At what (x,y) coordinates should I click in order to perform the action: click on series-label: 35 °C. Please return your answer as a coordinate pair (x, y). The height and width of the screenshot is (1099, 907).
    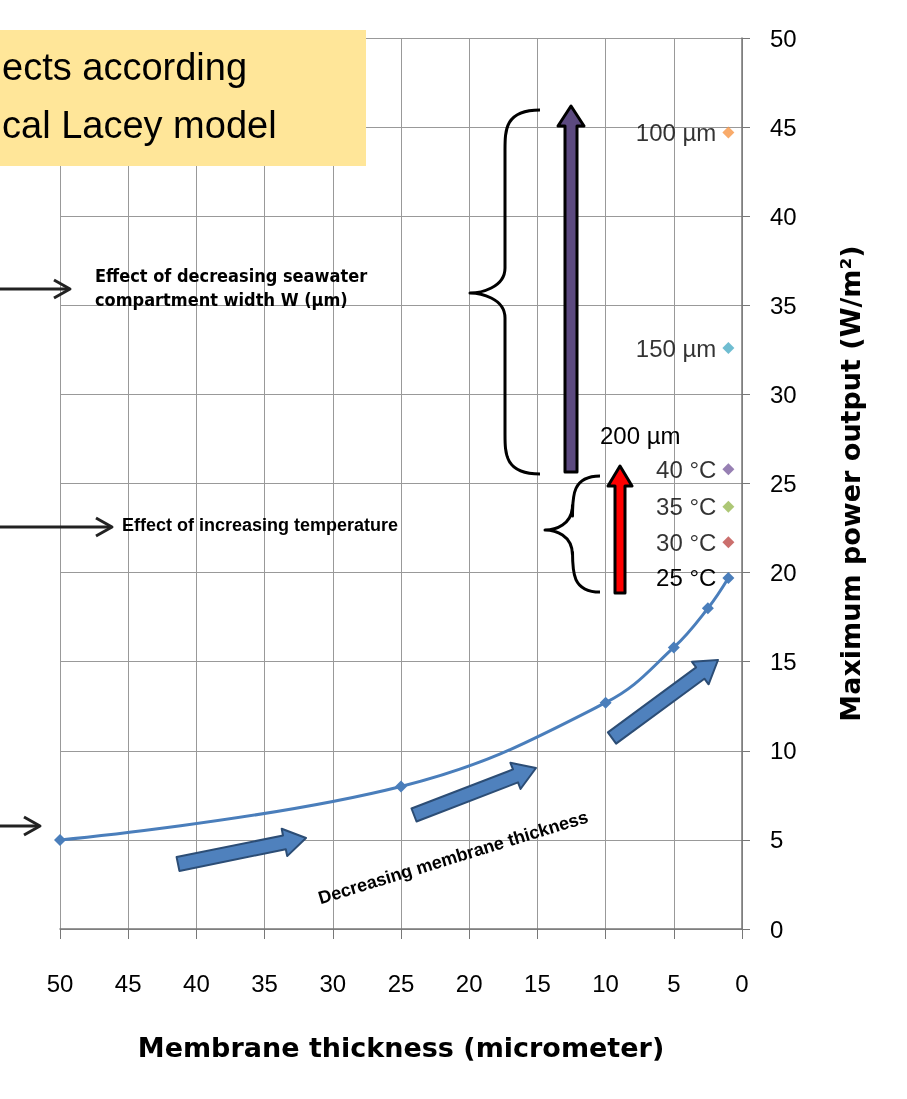
    Looking at the image, I should click on (686, 507).